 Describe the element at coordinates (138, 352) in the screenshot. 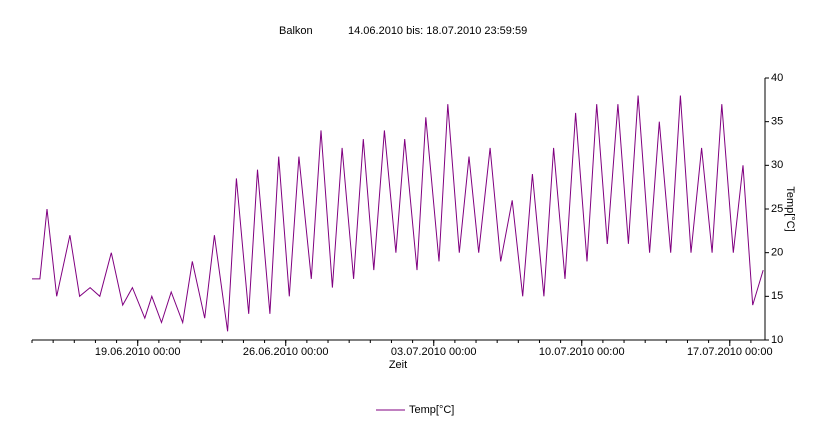

I see `x-tick-label: 19.06.2010 00:00` at that location.